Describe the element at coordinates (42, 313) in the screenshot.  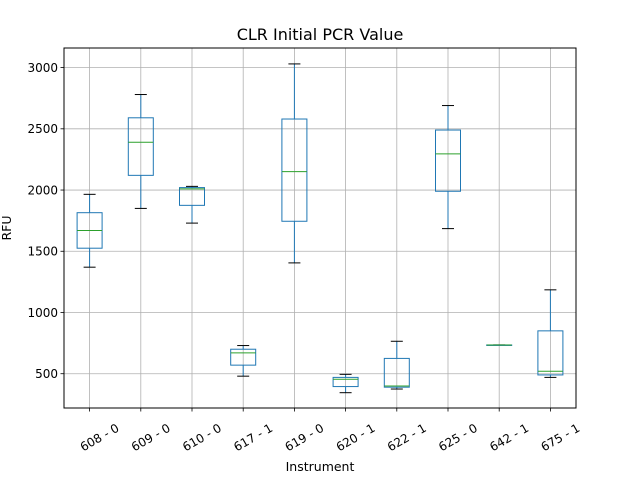
I see `y-tick-label: 1000` at that location.